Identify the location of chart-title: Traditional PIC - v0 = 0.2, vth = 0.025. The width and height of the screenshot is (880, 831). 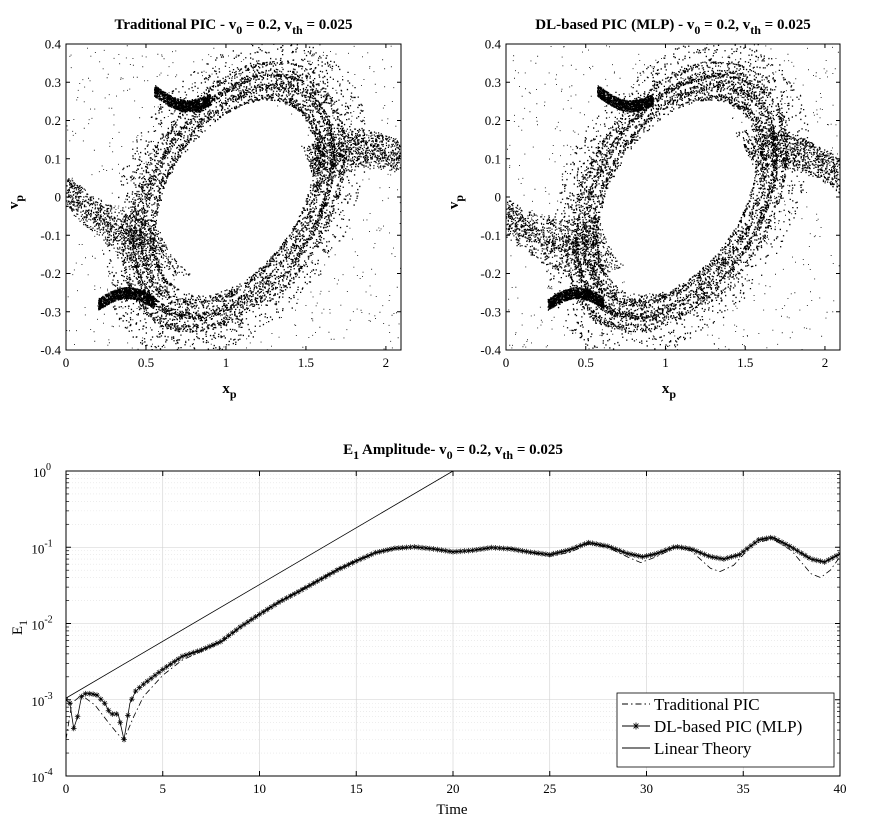
(233, 27).